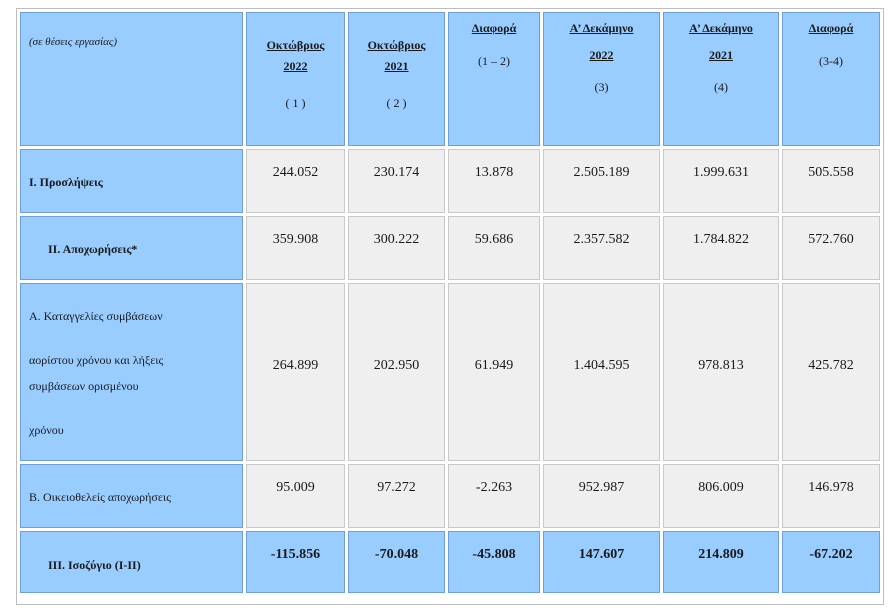  What do you see at coordinates (494, 248) in the screenshot?
I see `value-cell: 59.686` at bounding box center [494, 248].